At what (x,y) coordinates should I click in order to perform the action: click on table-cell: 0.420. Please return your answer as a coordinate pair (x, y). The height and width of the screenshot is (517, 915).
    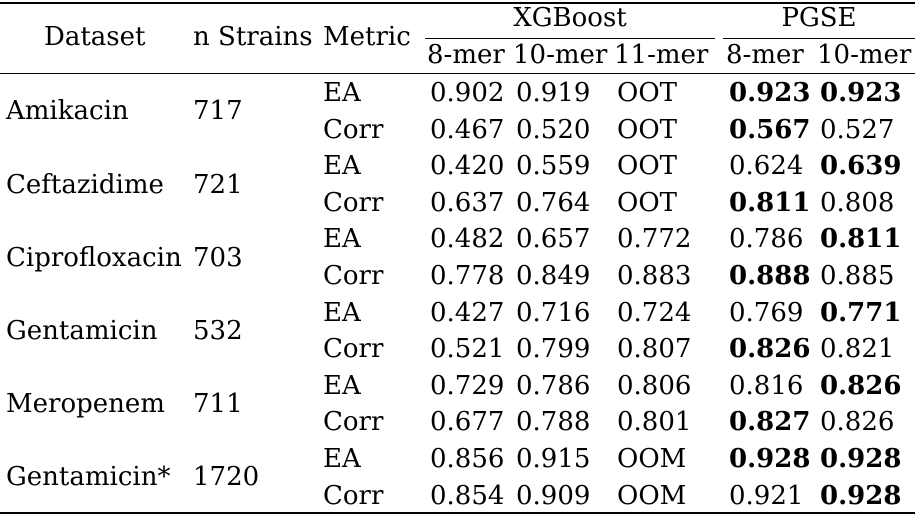
    Looking at the image, I should click on (467, 166).